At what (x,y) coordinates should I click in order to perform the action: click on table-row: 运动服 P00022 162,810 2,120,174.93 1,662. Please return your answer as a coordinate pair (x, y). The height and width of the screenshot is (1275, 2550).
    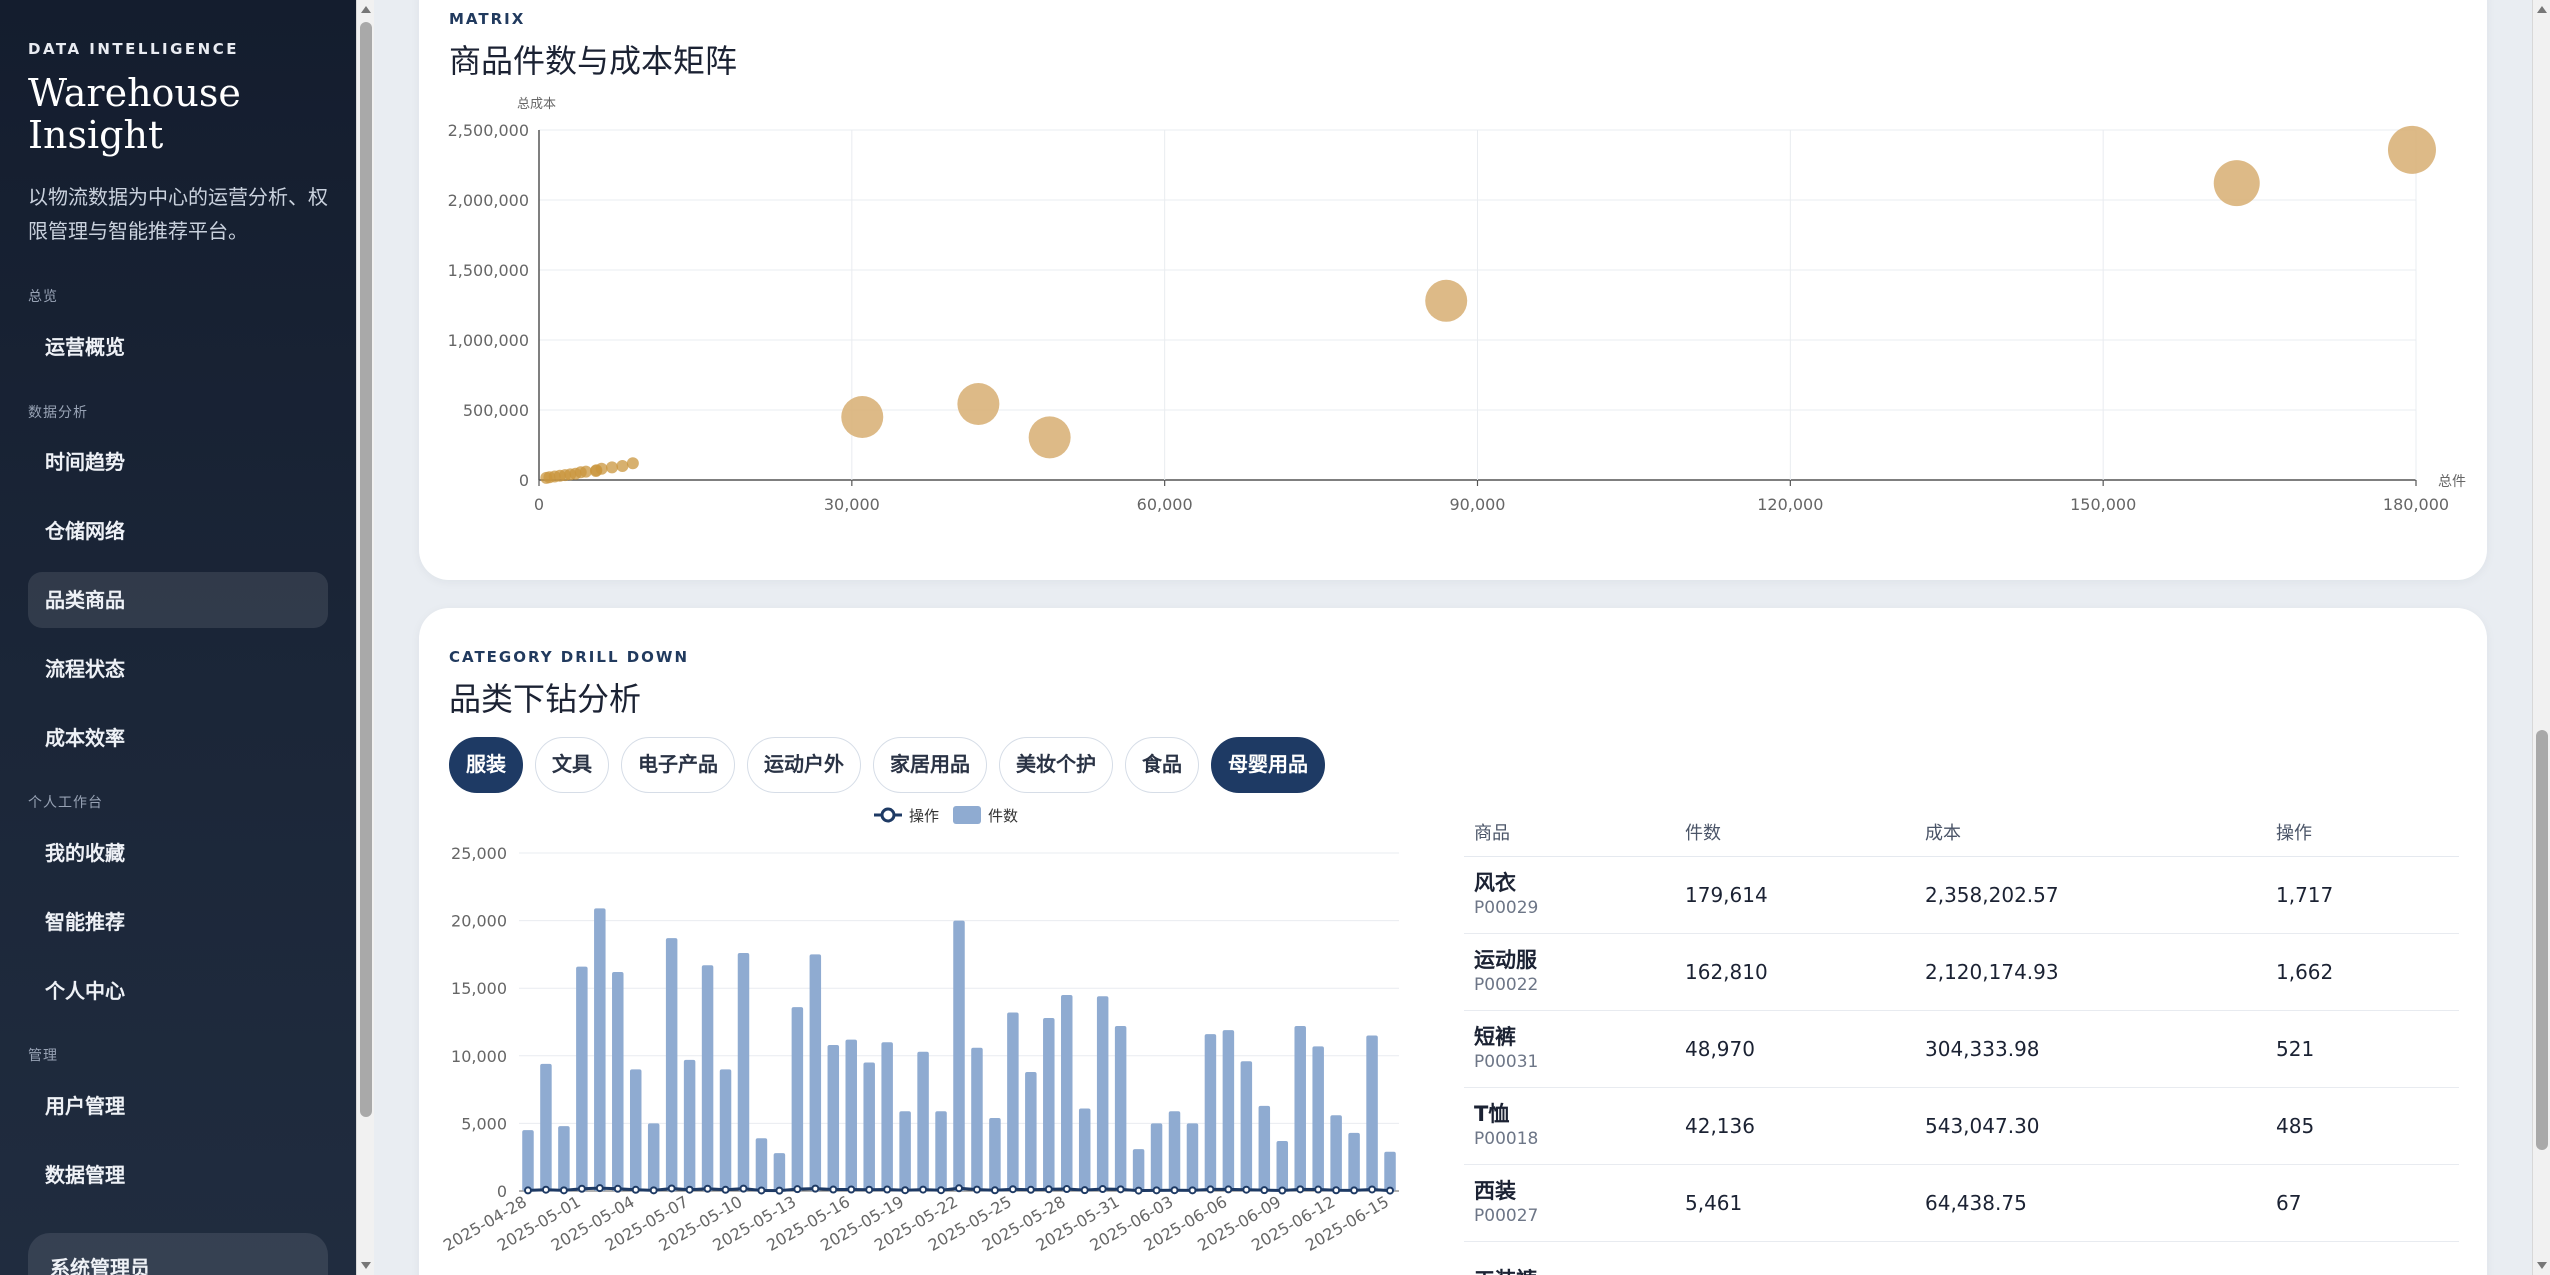
    Looking at the image, I should click on (1961, 972).